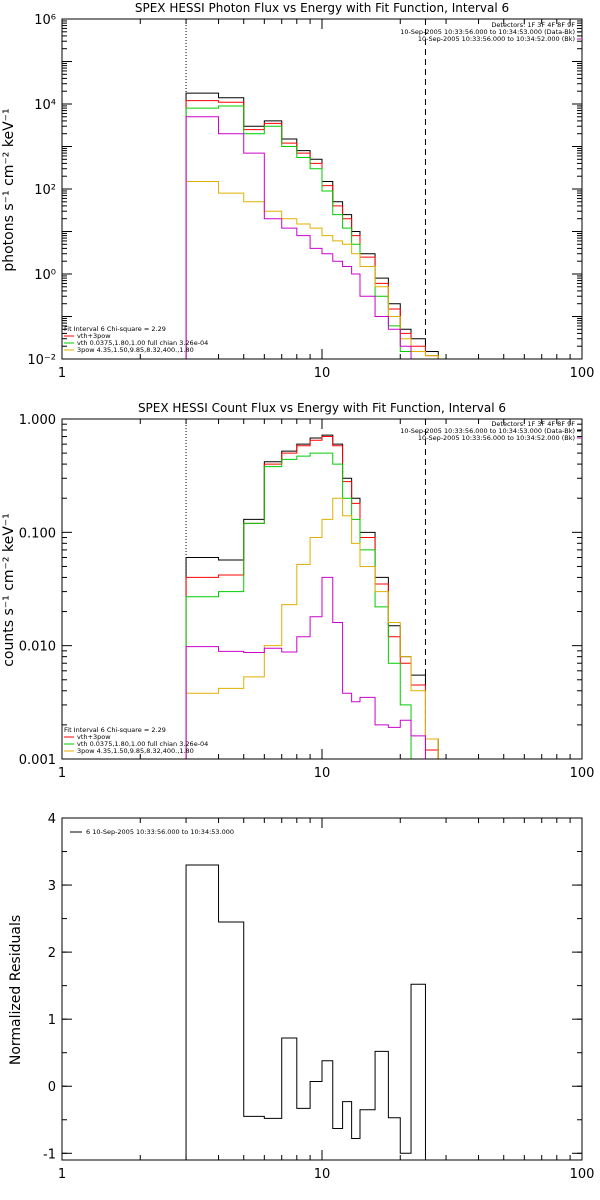 This screenshot has width=600, height=1200. I want to click on photon-flux-ylabel: photons s⁻¹ cm⁻² keV⁻¹, so click(9, 189).